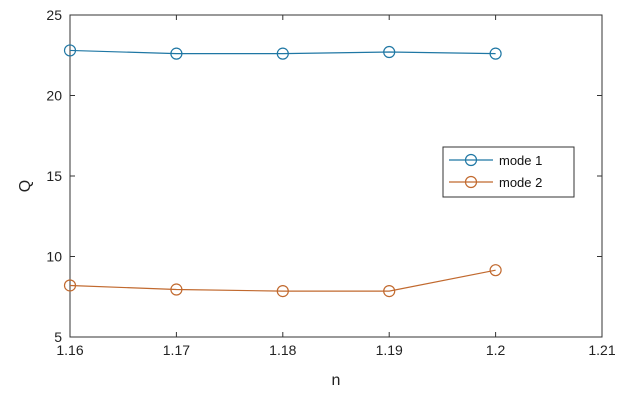  I want to click on y-tick-label: 10, so click(54, 257).